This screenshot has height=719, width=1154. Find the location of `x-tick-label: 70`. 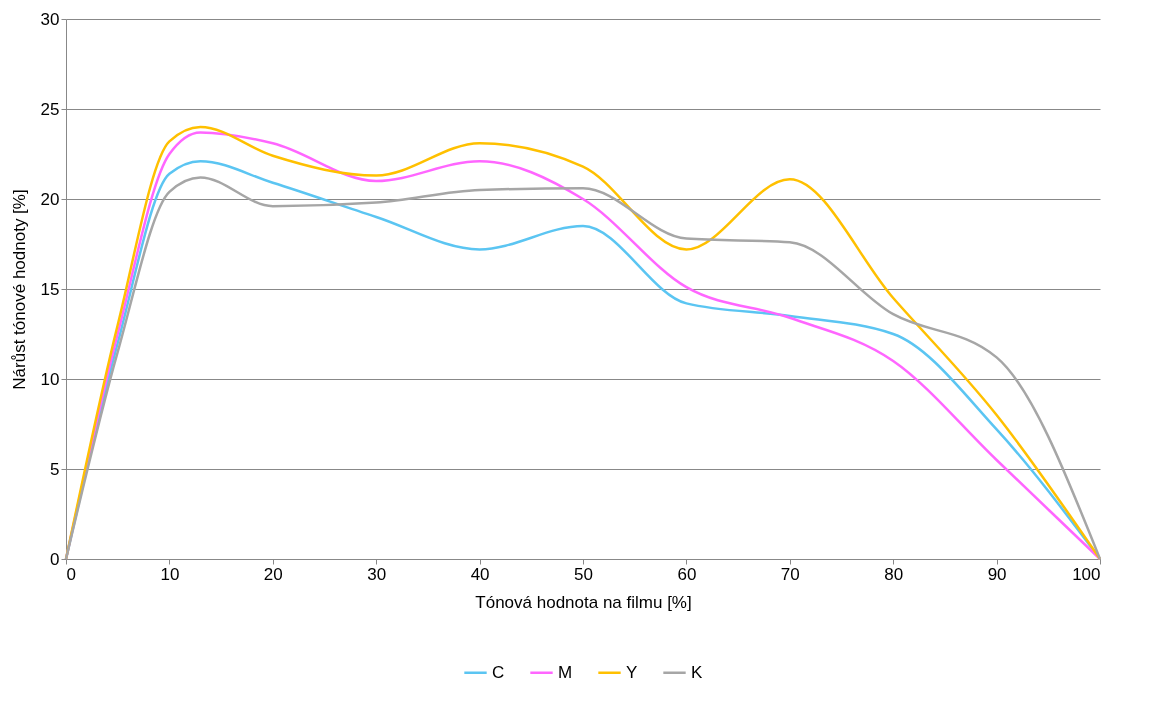

x-tick-label: 70 is located at coordinates (790, 574).